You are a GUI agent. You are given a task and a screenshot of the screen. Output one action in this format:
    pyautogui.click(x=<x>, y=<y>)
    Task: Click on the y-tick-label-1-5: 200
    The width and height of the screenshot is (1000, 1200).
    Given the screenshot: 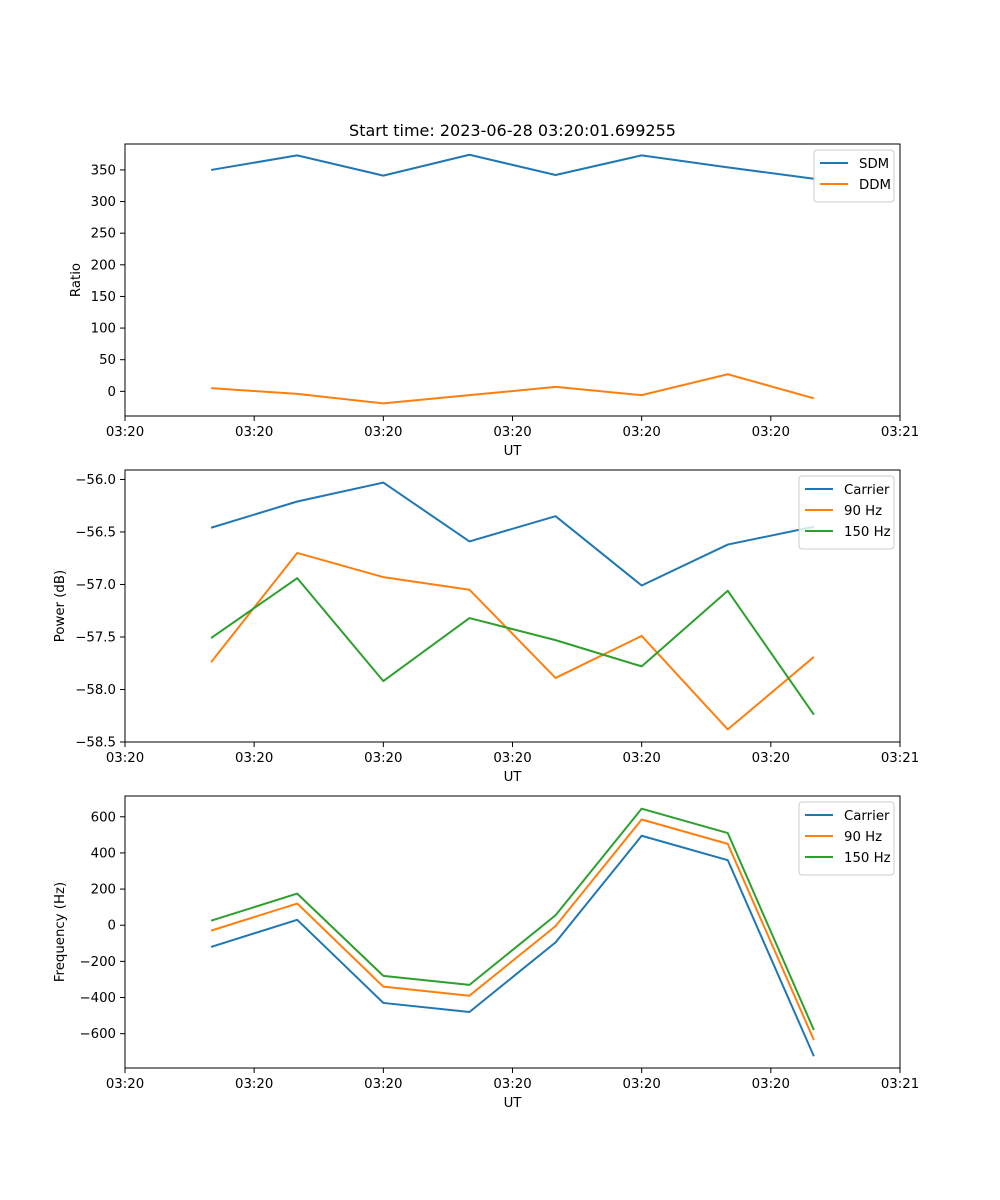 What is the action you would take?
    pyautogui.click(x=103, y=265)
    